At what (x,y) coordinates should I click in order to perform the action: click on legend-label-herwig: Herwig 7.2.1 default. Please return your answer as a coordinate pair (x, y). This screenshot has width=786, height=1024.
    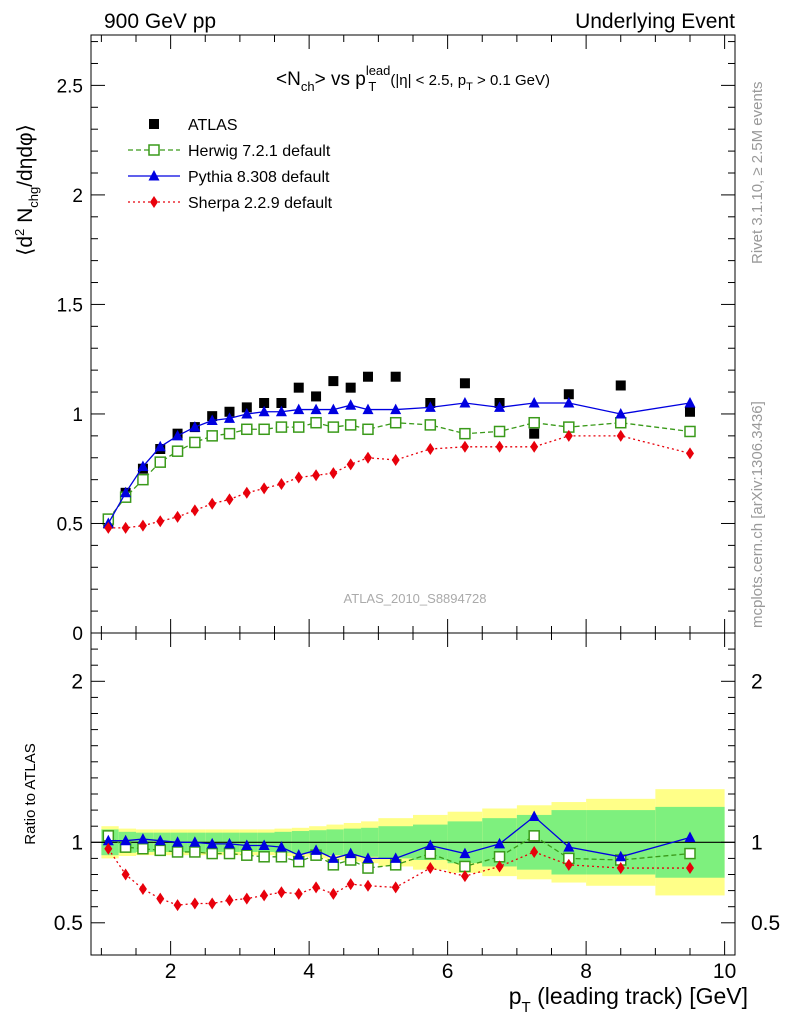
    Looking at the image, I should click on (259, 151).